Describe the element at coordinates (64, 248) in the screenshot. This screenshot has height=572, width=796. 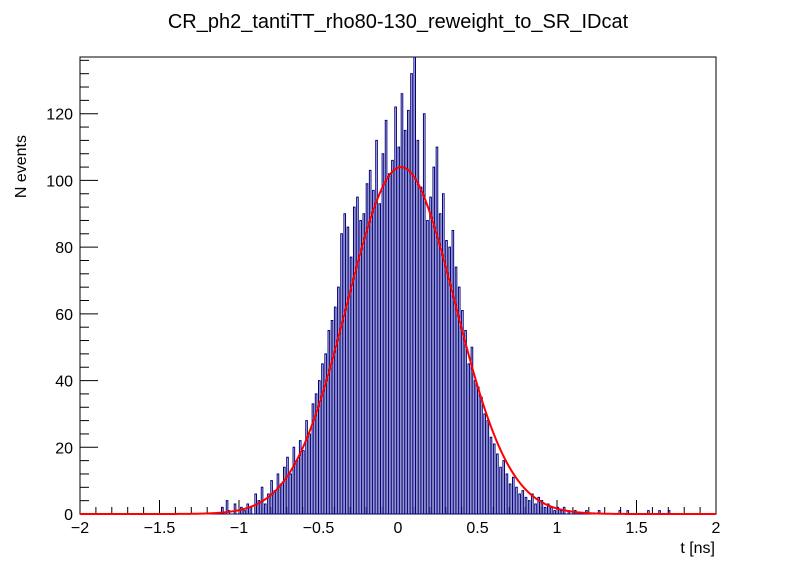
I see `y-tick-label: 80` at that location.